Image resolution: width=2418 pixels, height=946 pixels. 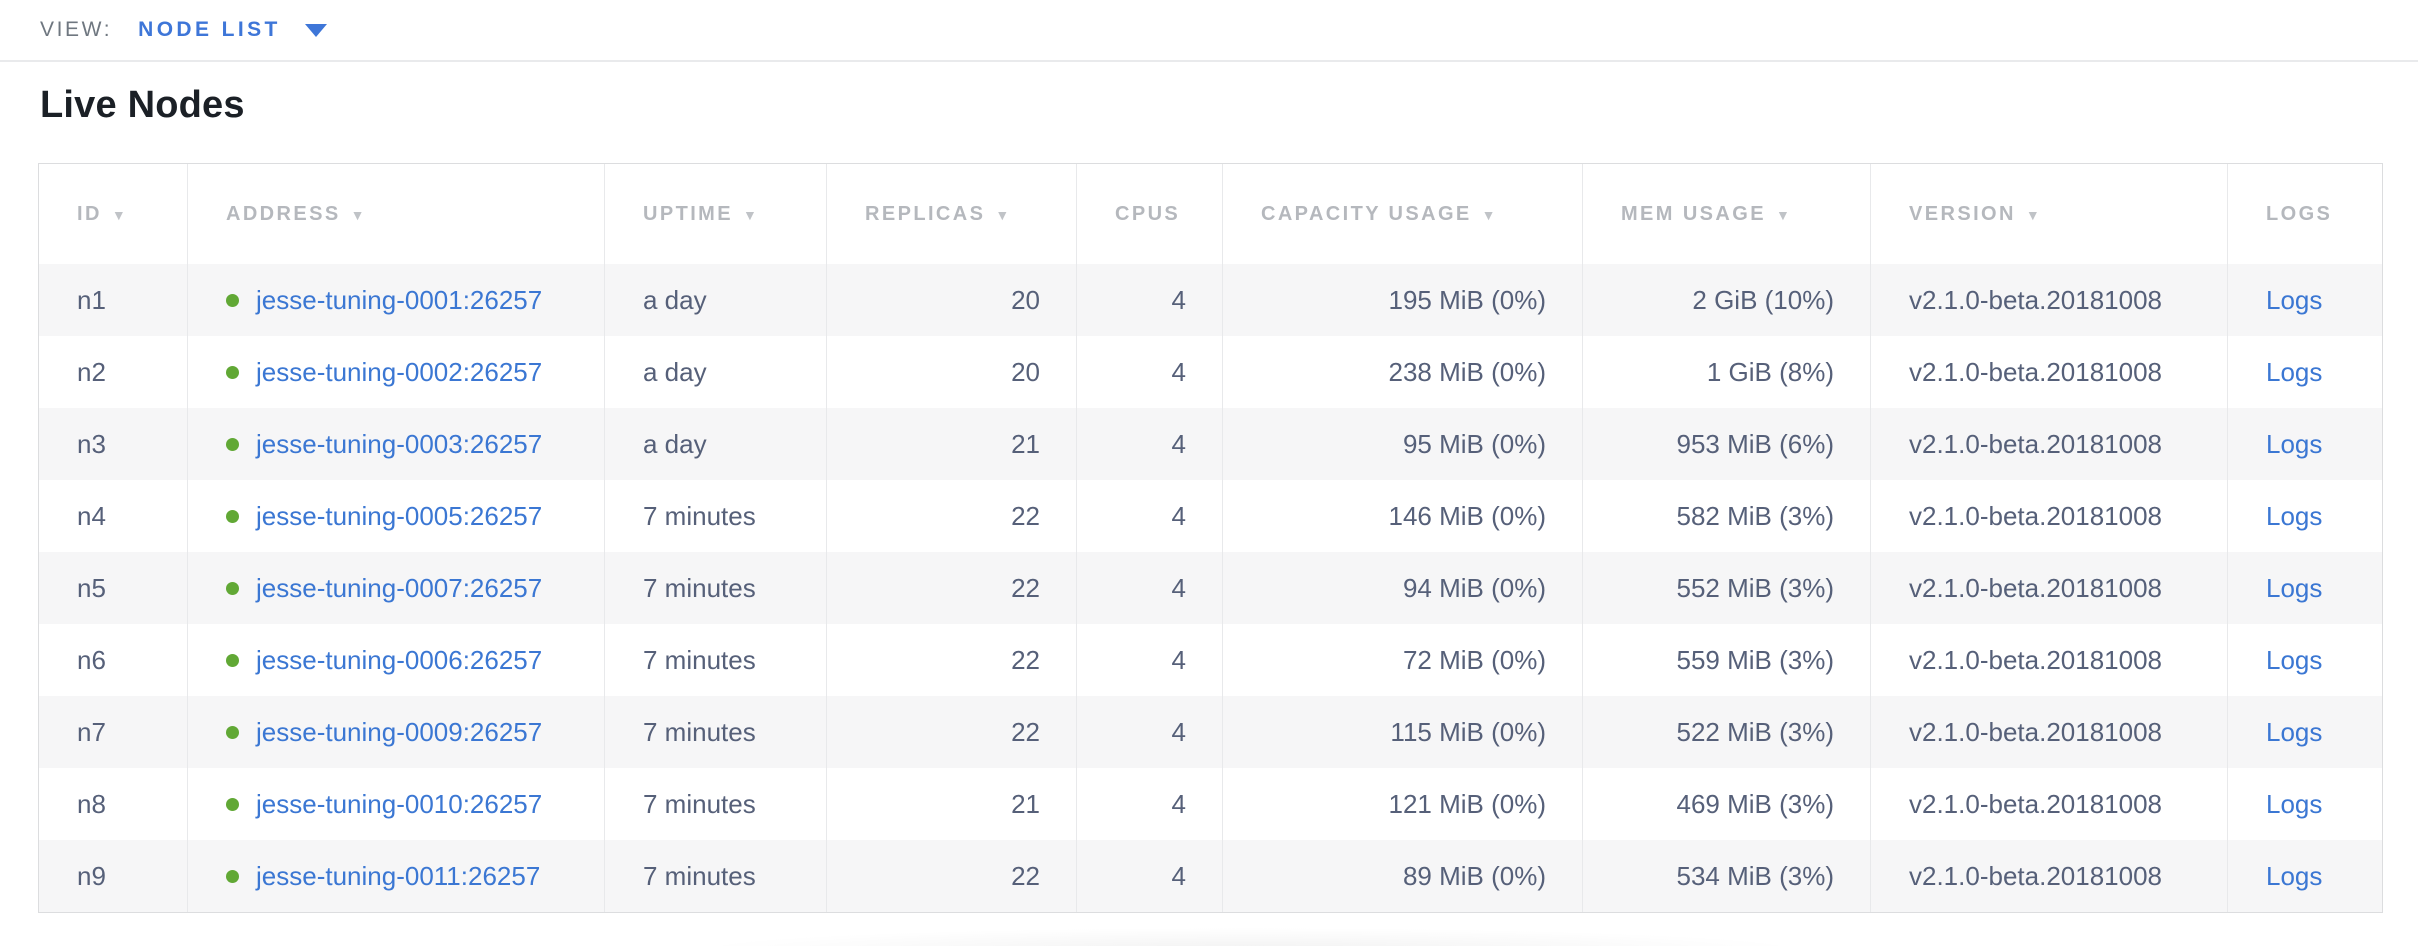 I want to click on column-header-label: VERSION, so click(x=1962, y=213).